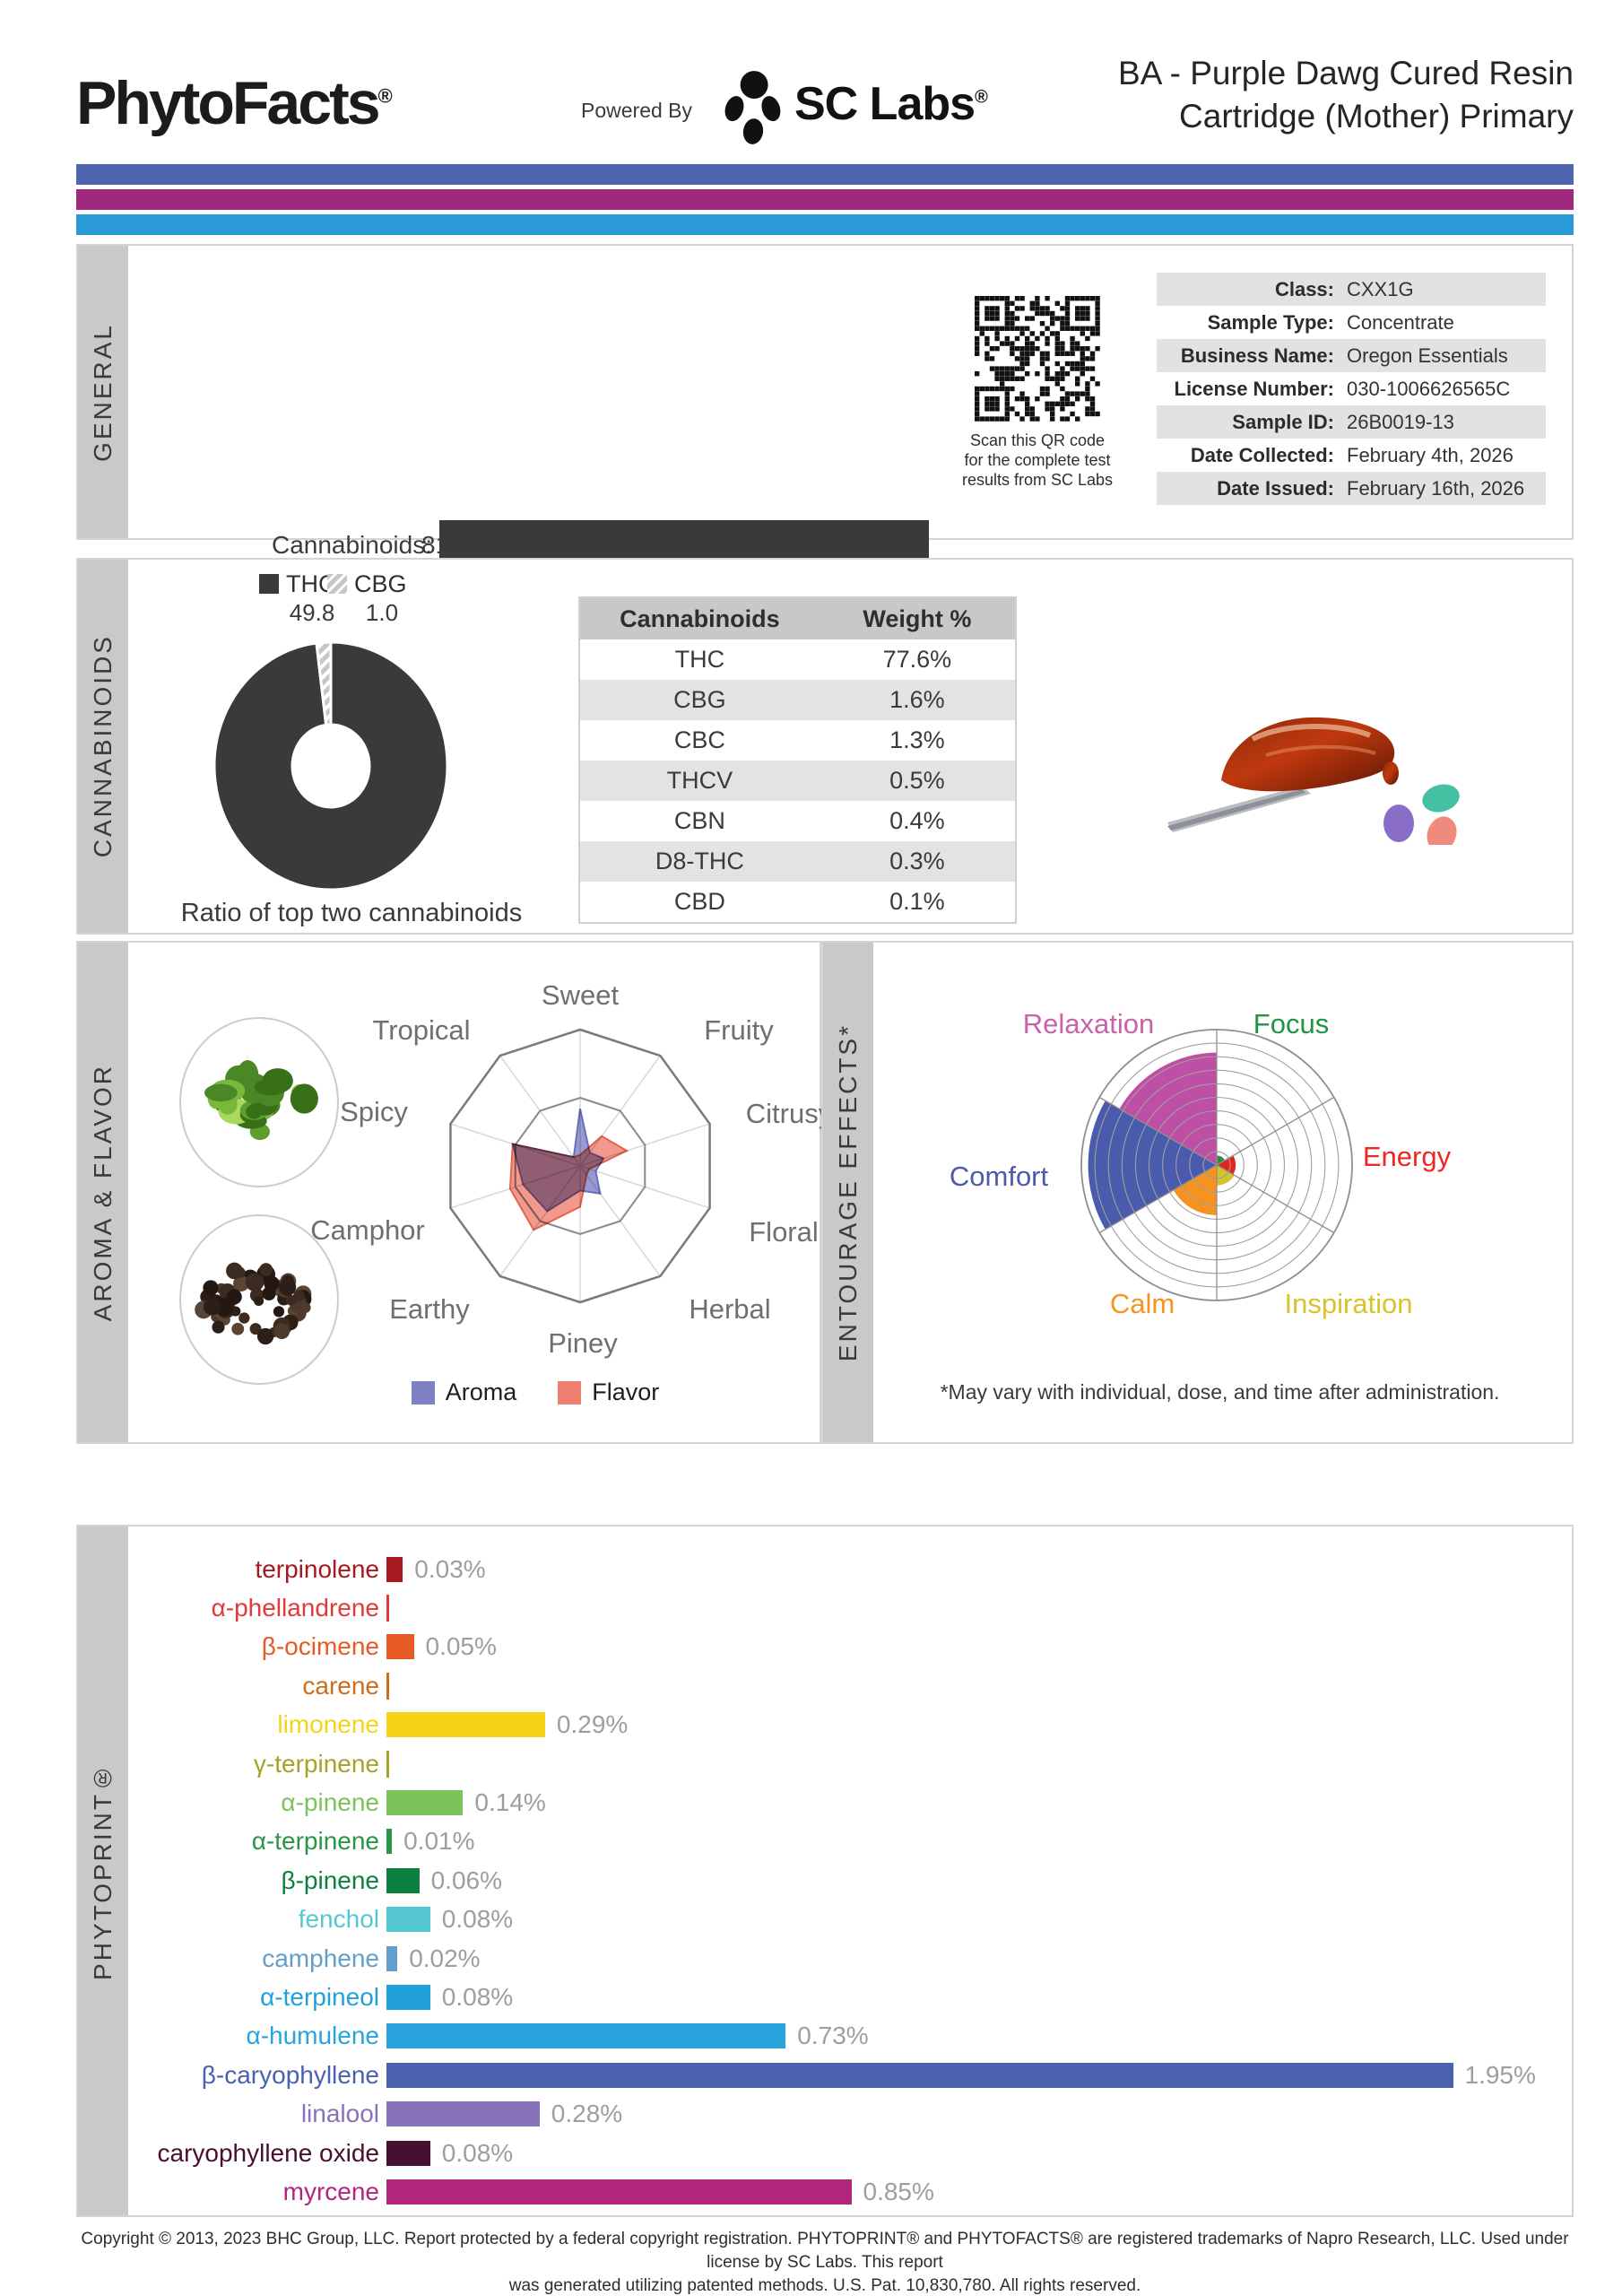 The image size is (1622, 2296). I want to click on terpene-label: fenchol, so click(338, 1919).